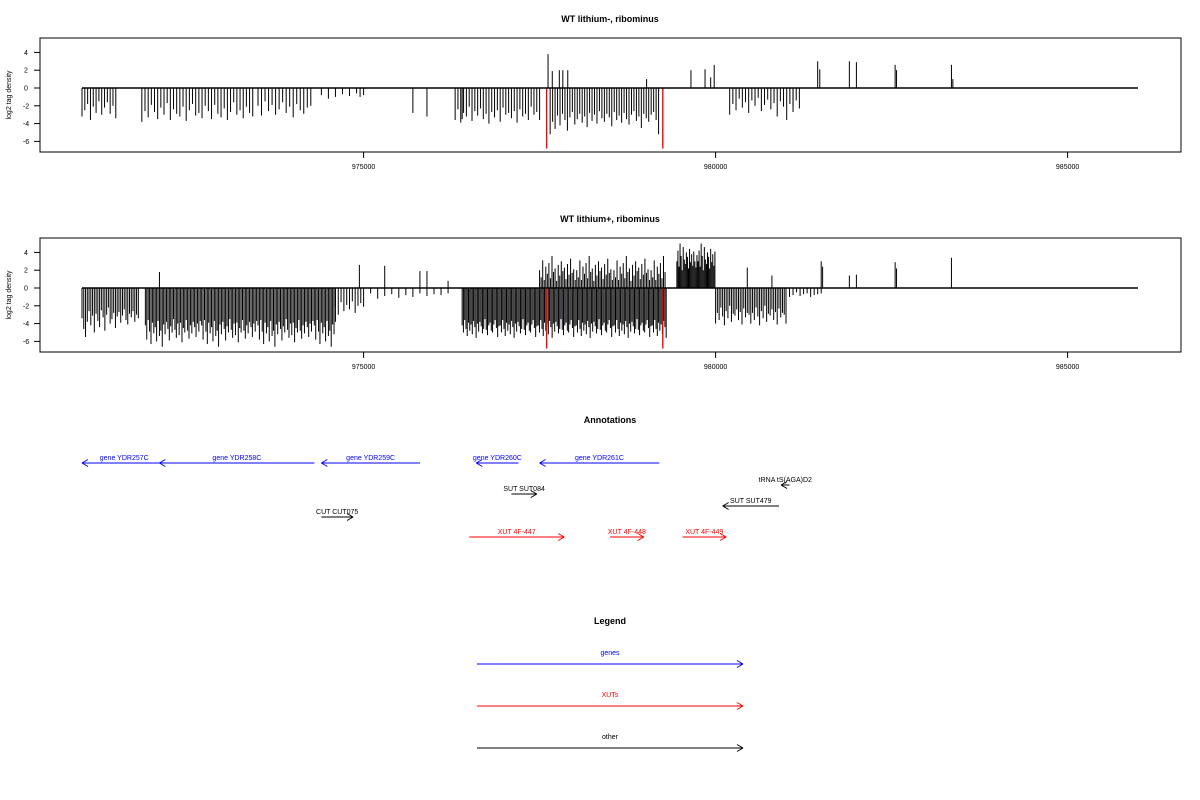 The width and height of the screenshot is (1200, 800). I want to click on feature-label: XUT 4F-447, so click(517, 532).